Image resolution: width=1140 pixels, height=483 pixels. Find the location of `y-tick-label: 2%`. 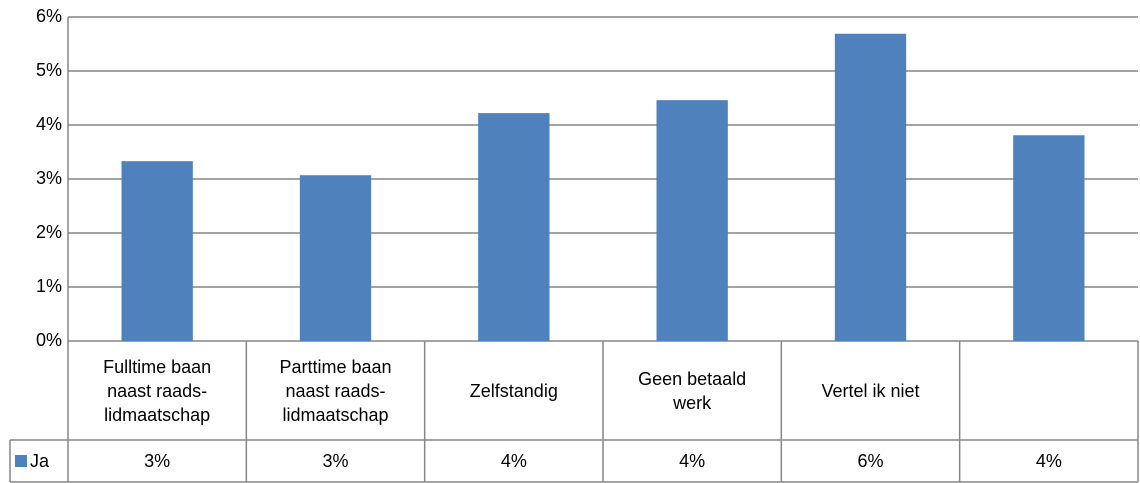

y-tick-label: 2% is located at coordinates (49, 232).